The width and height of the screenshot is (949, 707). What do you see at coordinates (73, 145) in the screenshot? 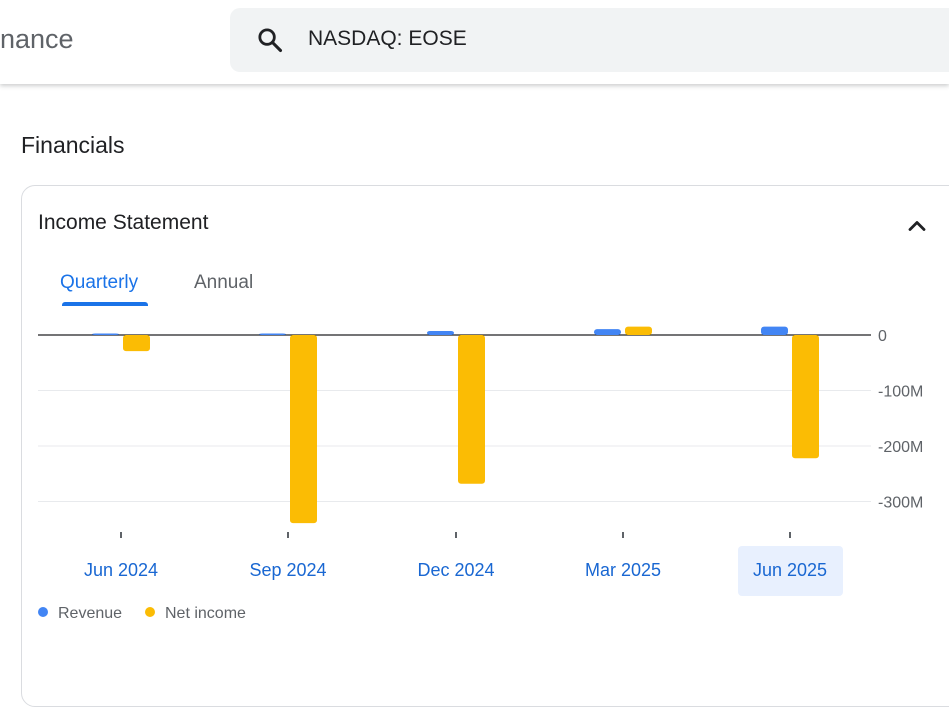
I see `section-title: Financials` at bounding box center [73, 145].